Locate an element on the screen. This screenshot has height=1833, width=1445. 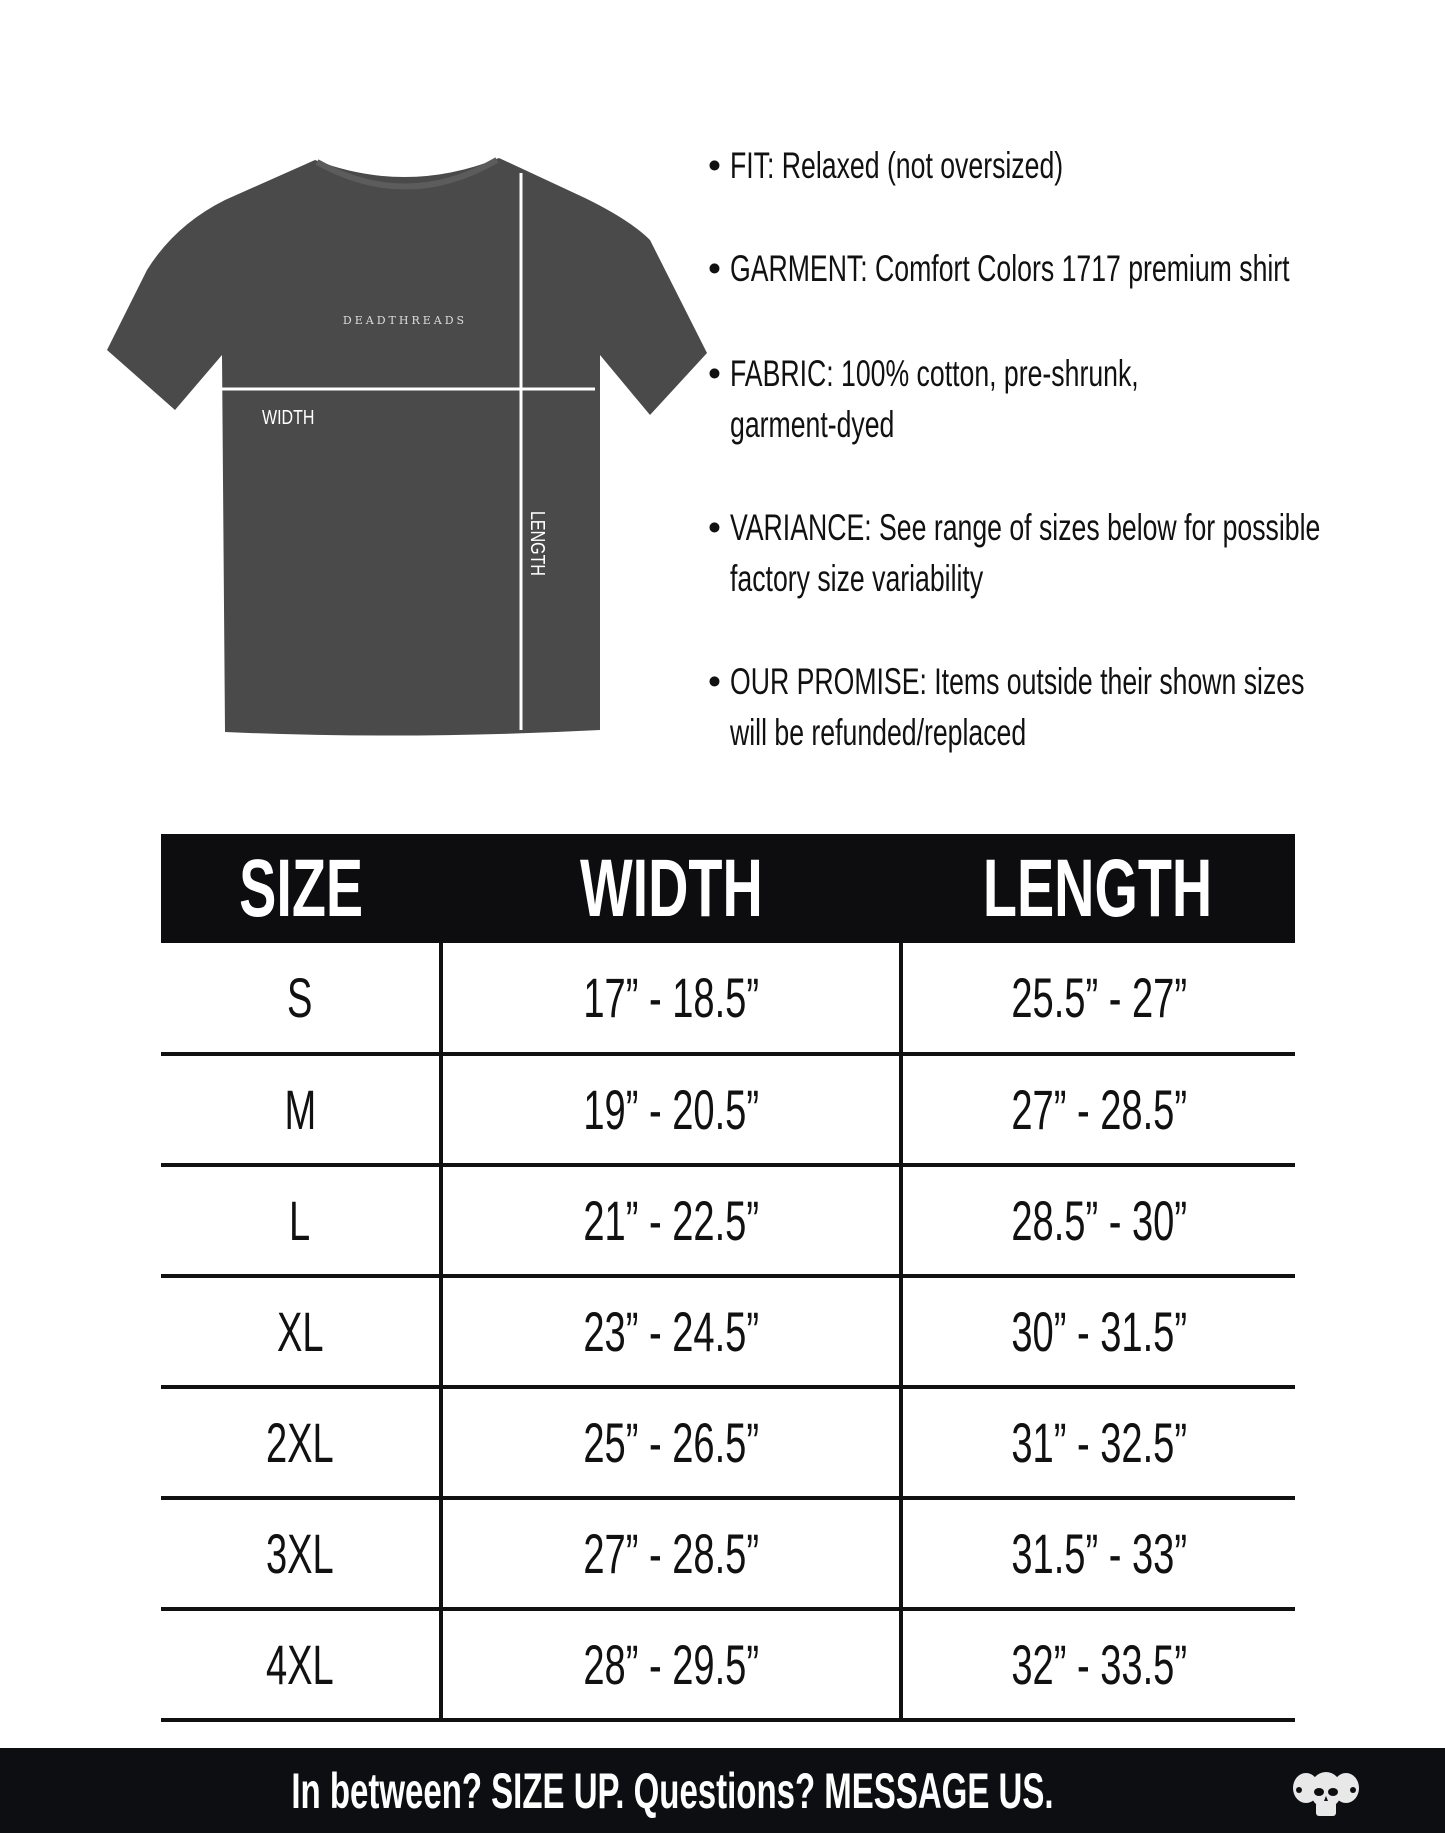
table-row: M 19” - 20.5” 27” - 28.5” is located at coordinates (728, 1110).